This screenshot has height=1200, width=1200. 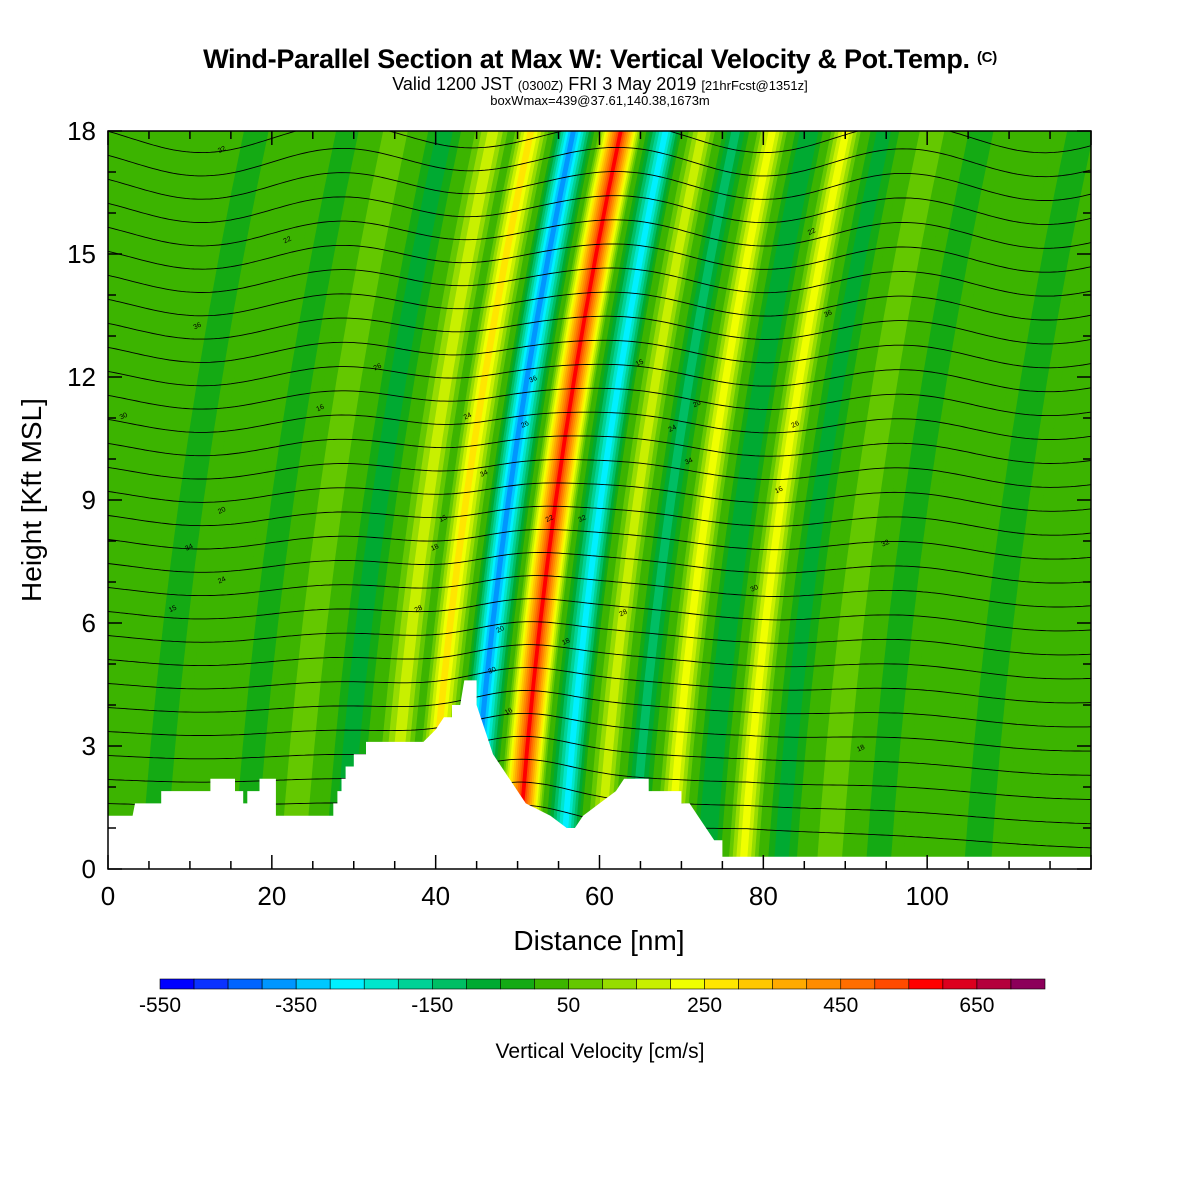 What do you see at coordinates (160, 1005) in the screenshot?
I see `colorbar-tick-label: -550` at bounding box center [160, 1005].